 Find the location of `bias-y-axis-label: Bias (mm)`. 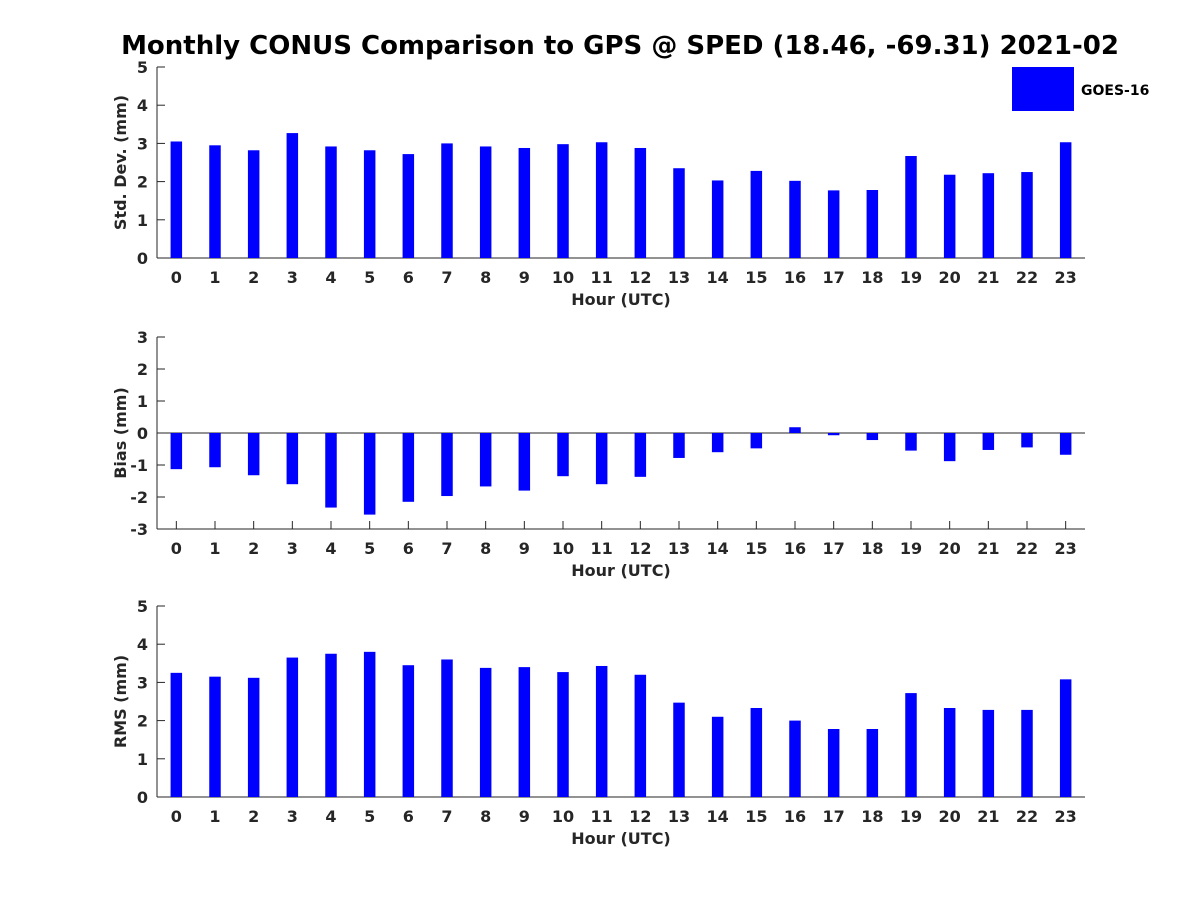

bias-y-axis-label: Bias (mm) is located at coordinates (120, 433).